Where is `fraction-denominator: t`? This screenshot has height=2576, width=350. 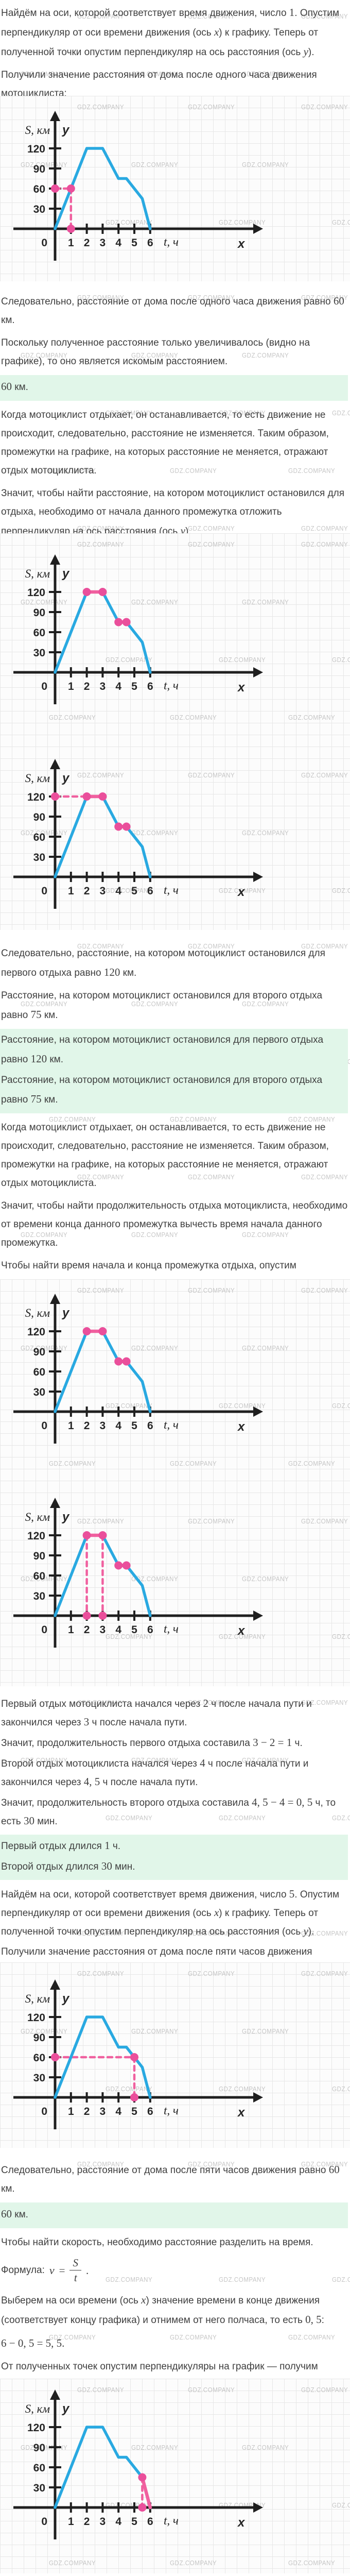
fraction-denominator: t is located at coordinates (75, 2278).